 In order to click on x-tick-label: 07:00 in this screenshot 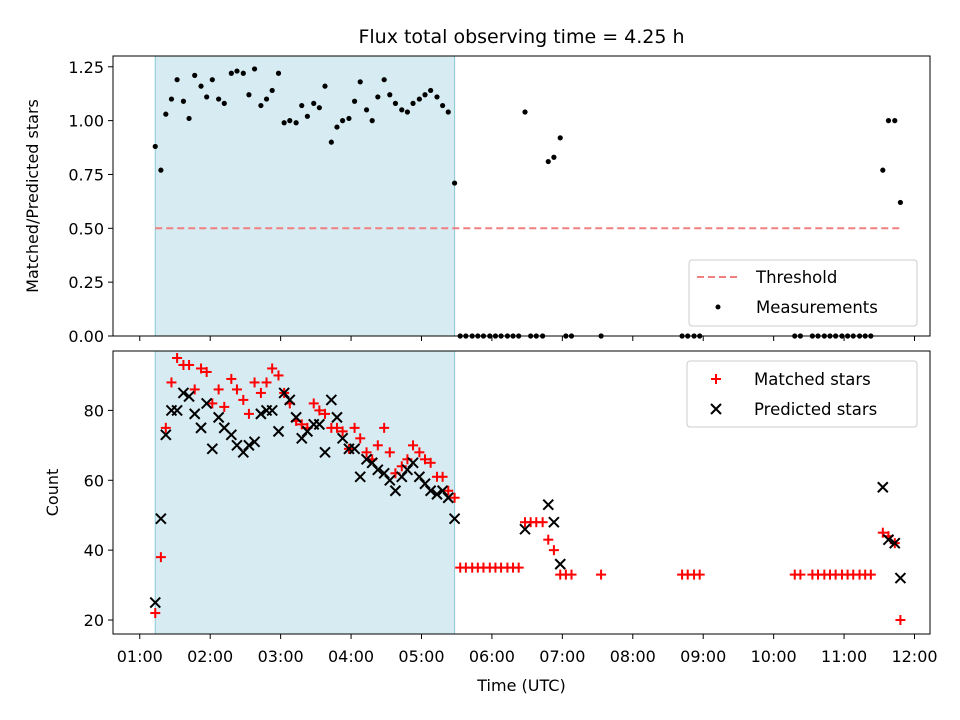, I will do `click(562, 656)`.